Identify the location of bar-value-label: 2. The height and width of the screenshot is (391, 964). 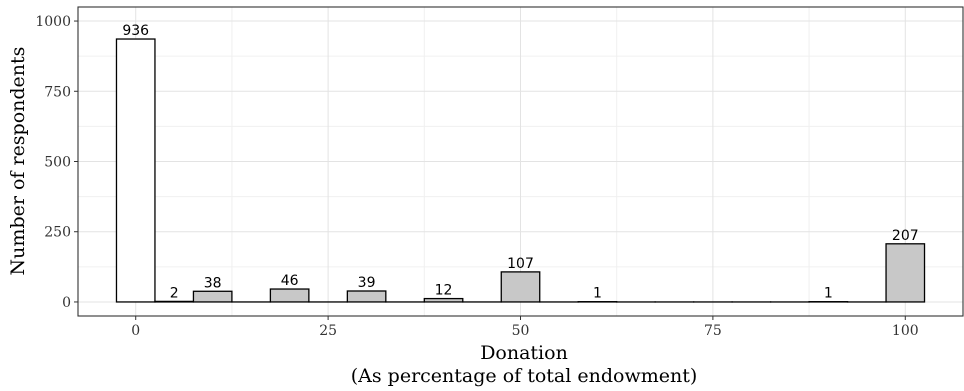
(174, 293).